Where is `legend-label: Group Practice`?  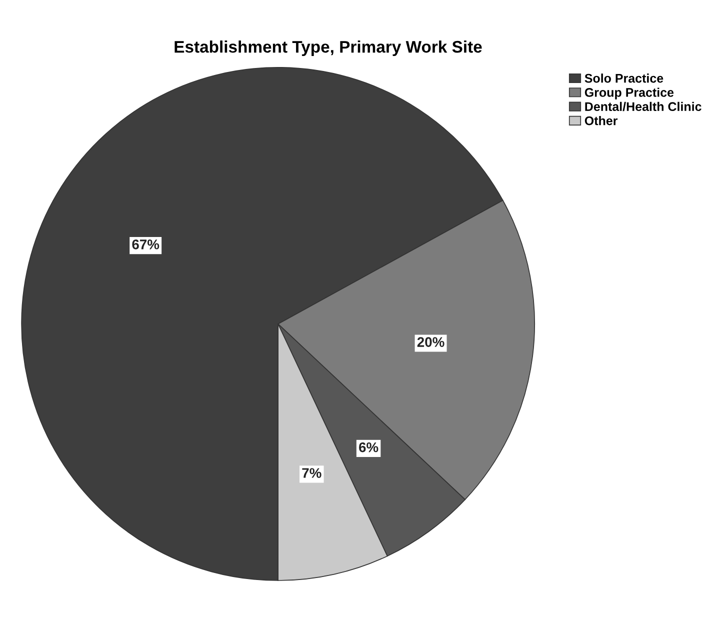
legend-label: Group Practice is located at coordinates (629, 94).